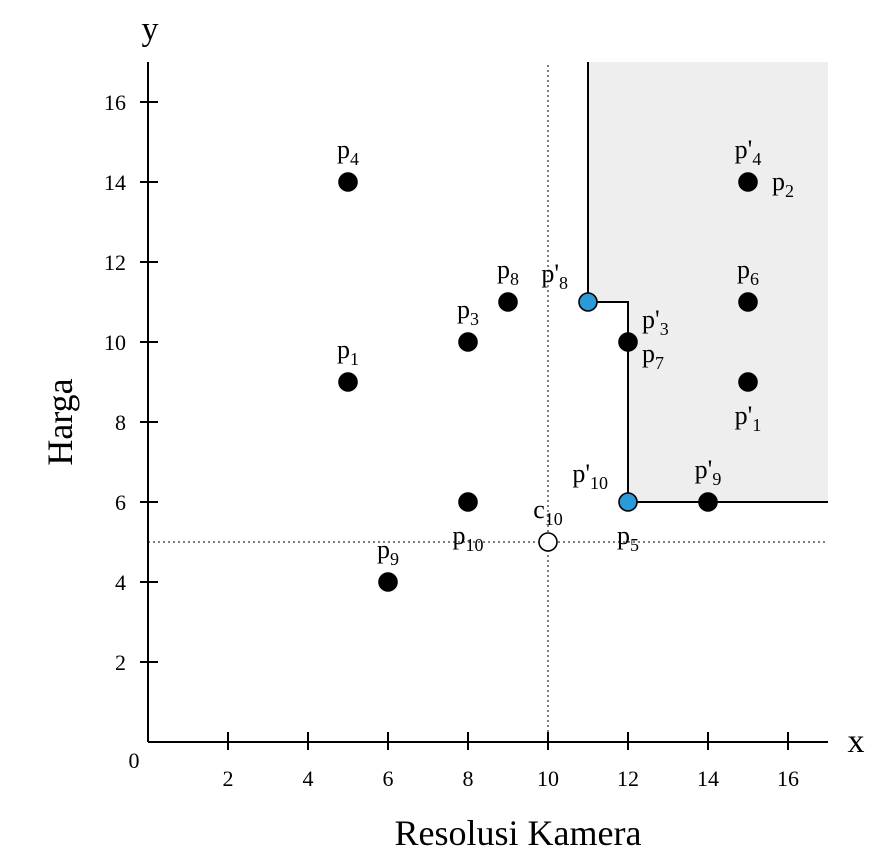 The height and width of the screenshot is (855, 888). Describe the element at coordinates (115, 182) in the screenshot. I see `y-tick-label: 14` at that location.